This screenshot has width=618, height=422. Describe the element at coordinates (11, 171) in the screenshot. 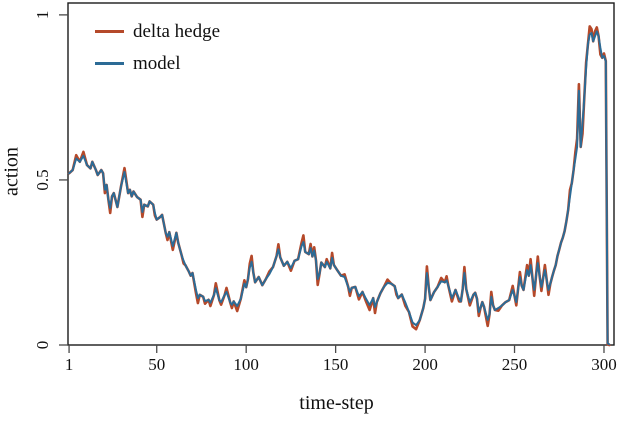

I see `y-axis-title: action` at that location.